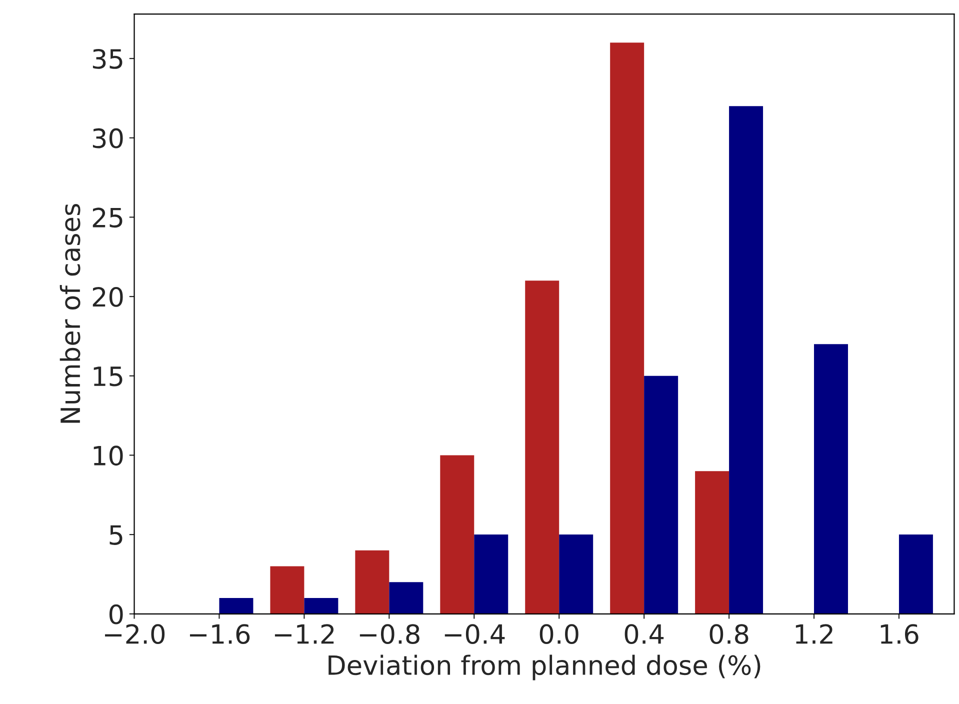  I want to click on x-tick-label: 1.6, so click(899, 634).